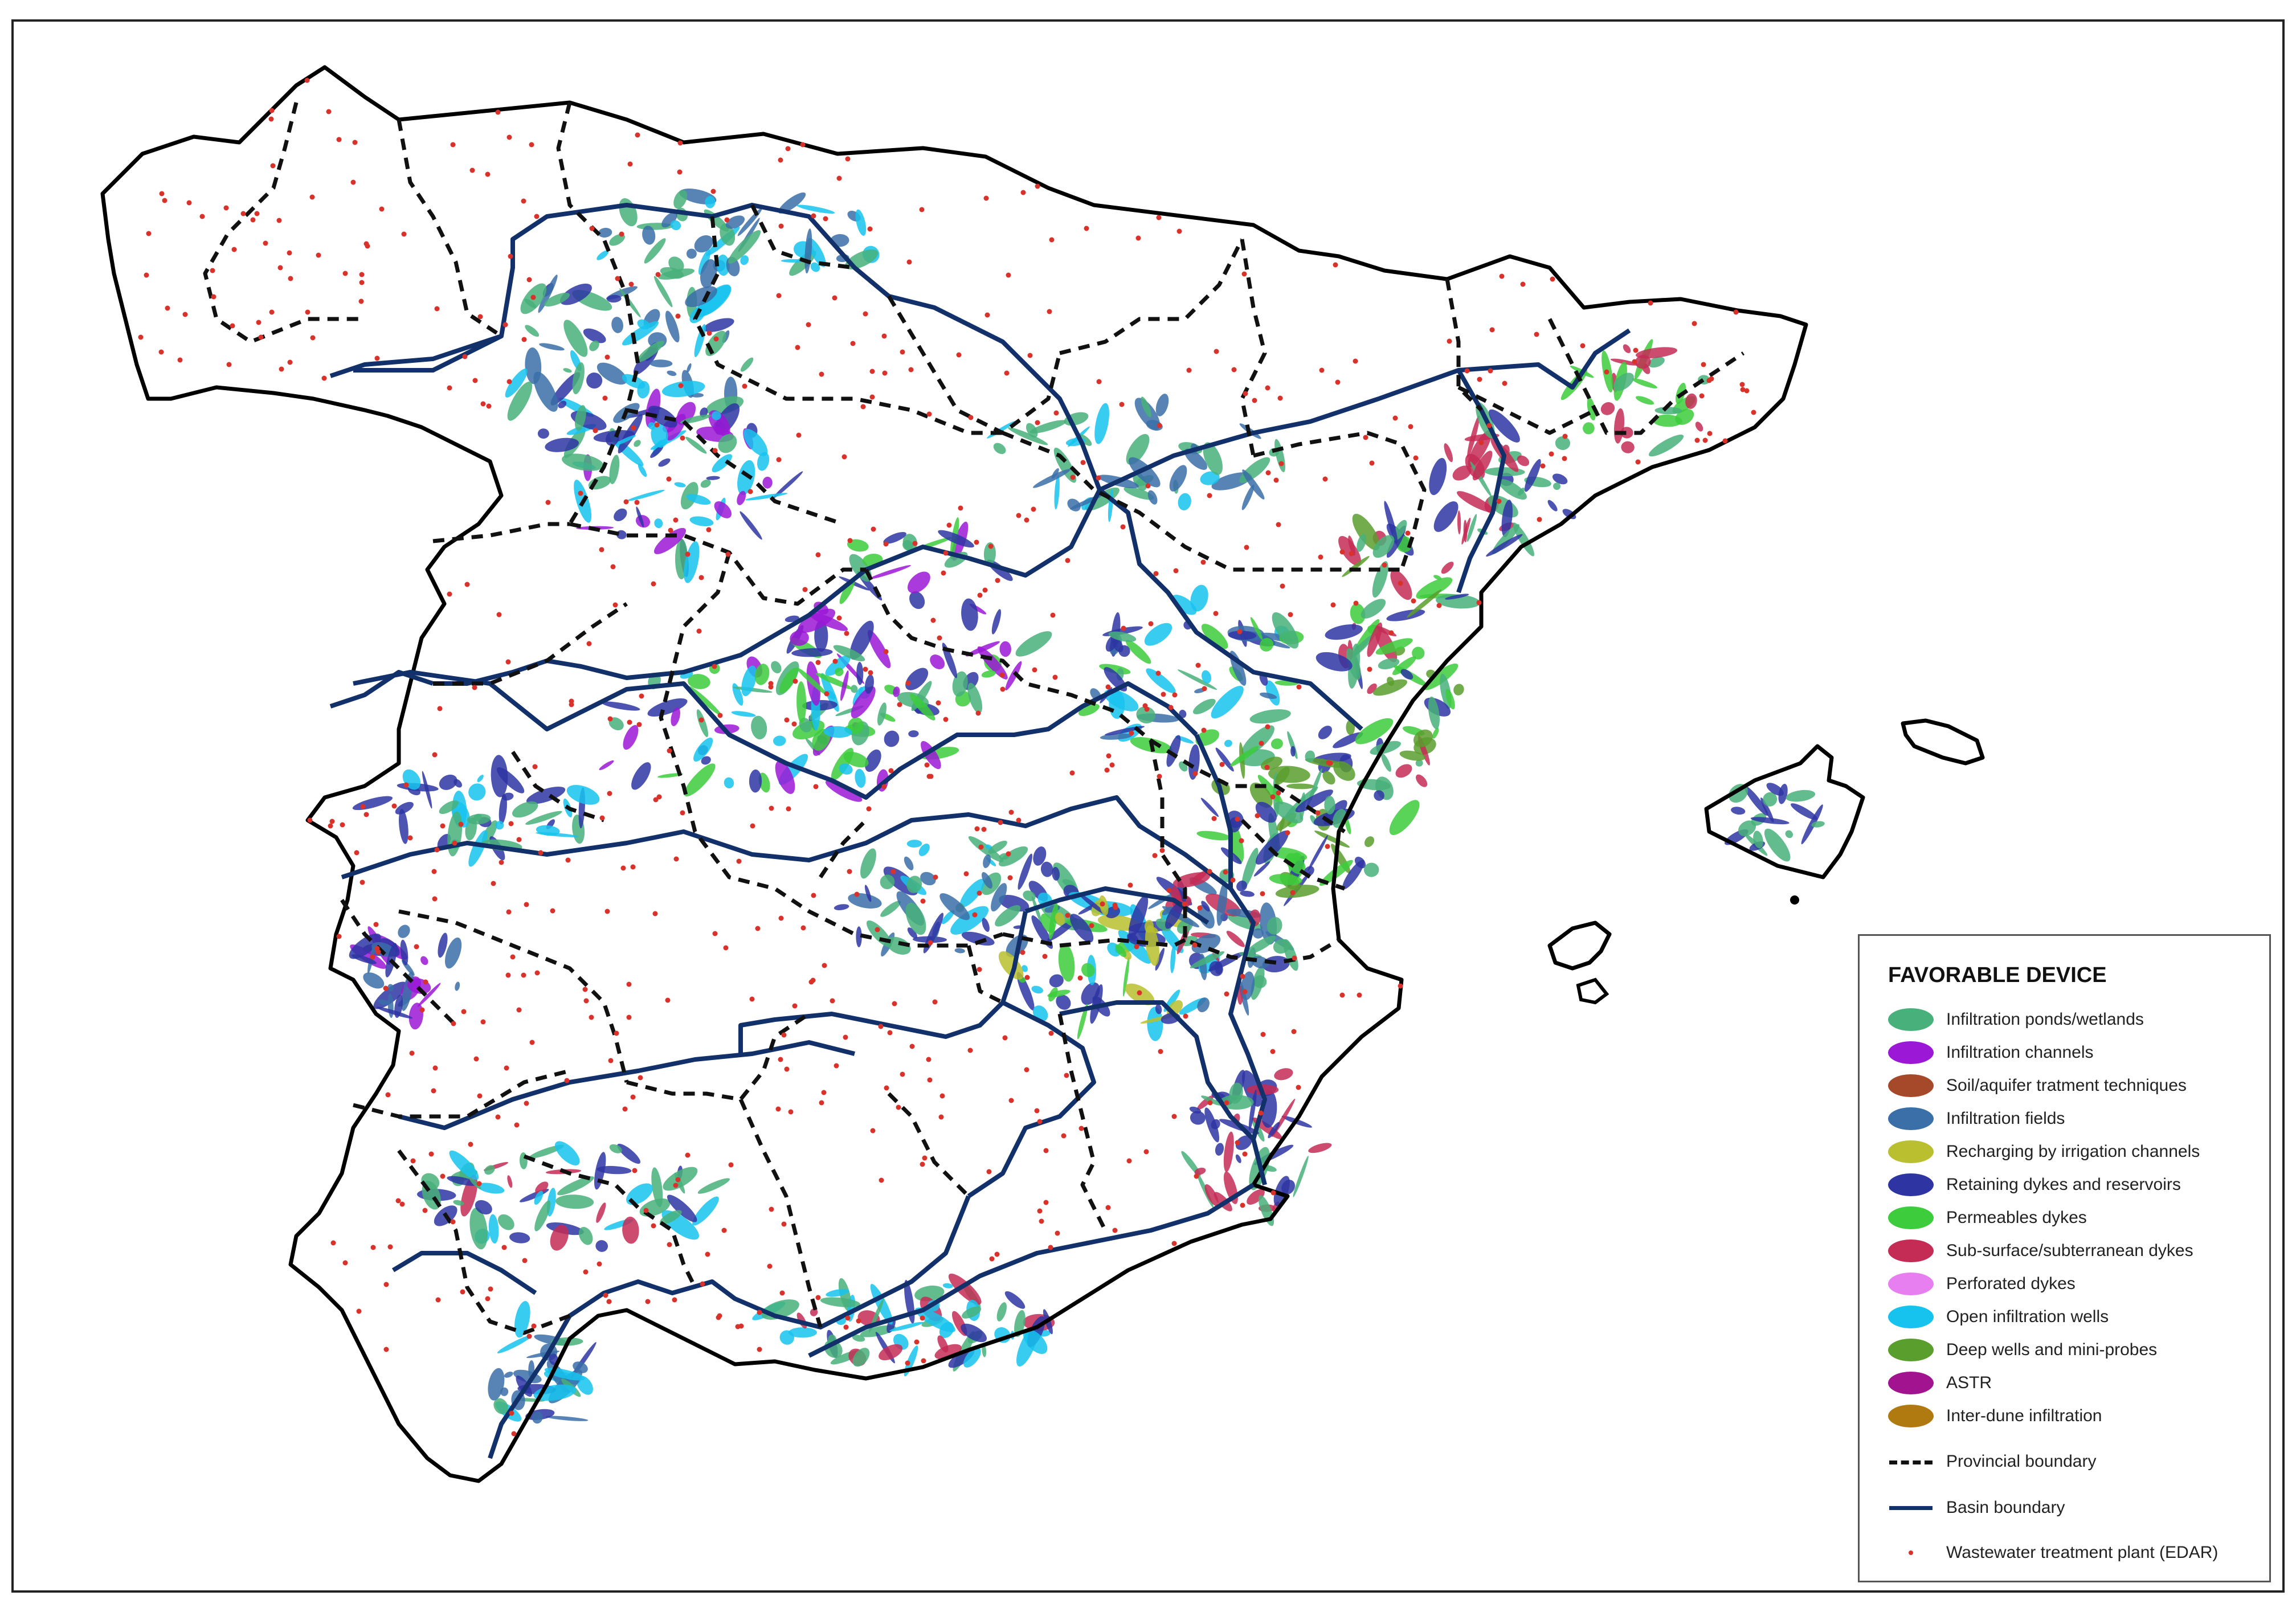 This screenshot has height=1612, width=2296. I want to click on legend-label: Infiltration channels, so click(2020, 1052).